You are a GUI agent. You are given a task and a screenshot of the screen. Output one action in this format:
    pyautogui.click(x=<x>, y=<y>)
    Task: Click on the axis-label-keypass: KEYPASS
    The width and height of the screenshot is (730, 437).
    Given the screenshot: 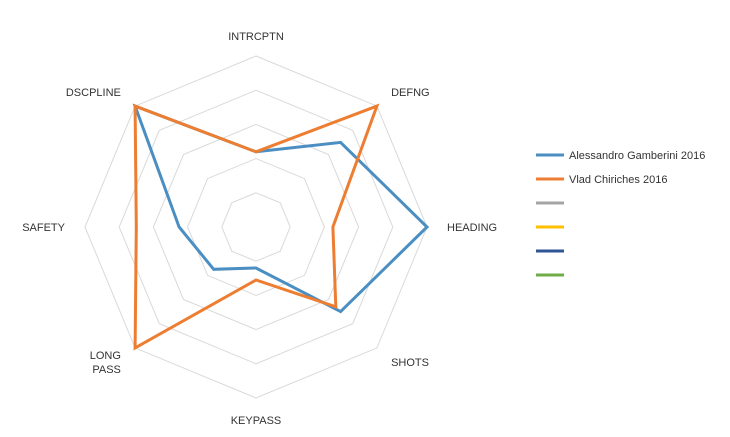 What is the action you would take?
    pyautogui.click(x=256, y=421)
    